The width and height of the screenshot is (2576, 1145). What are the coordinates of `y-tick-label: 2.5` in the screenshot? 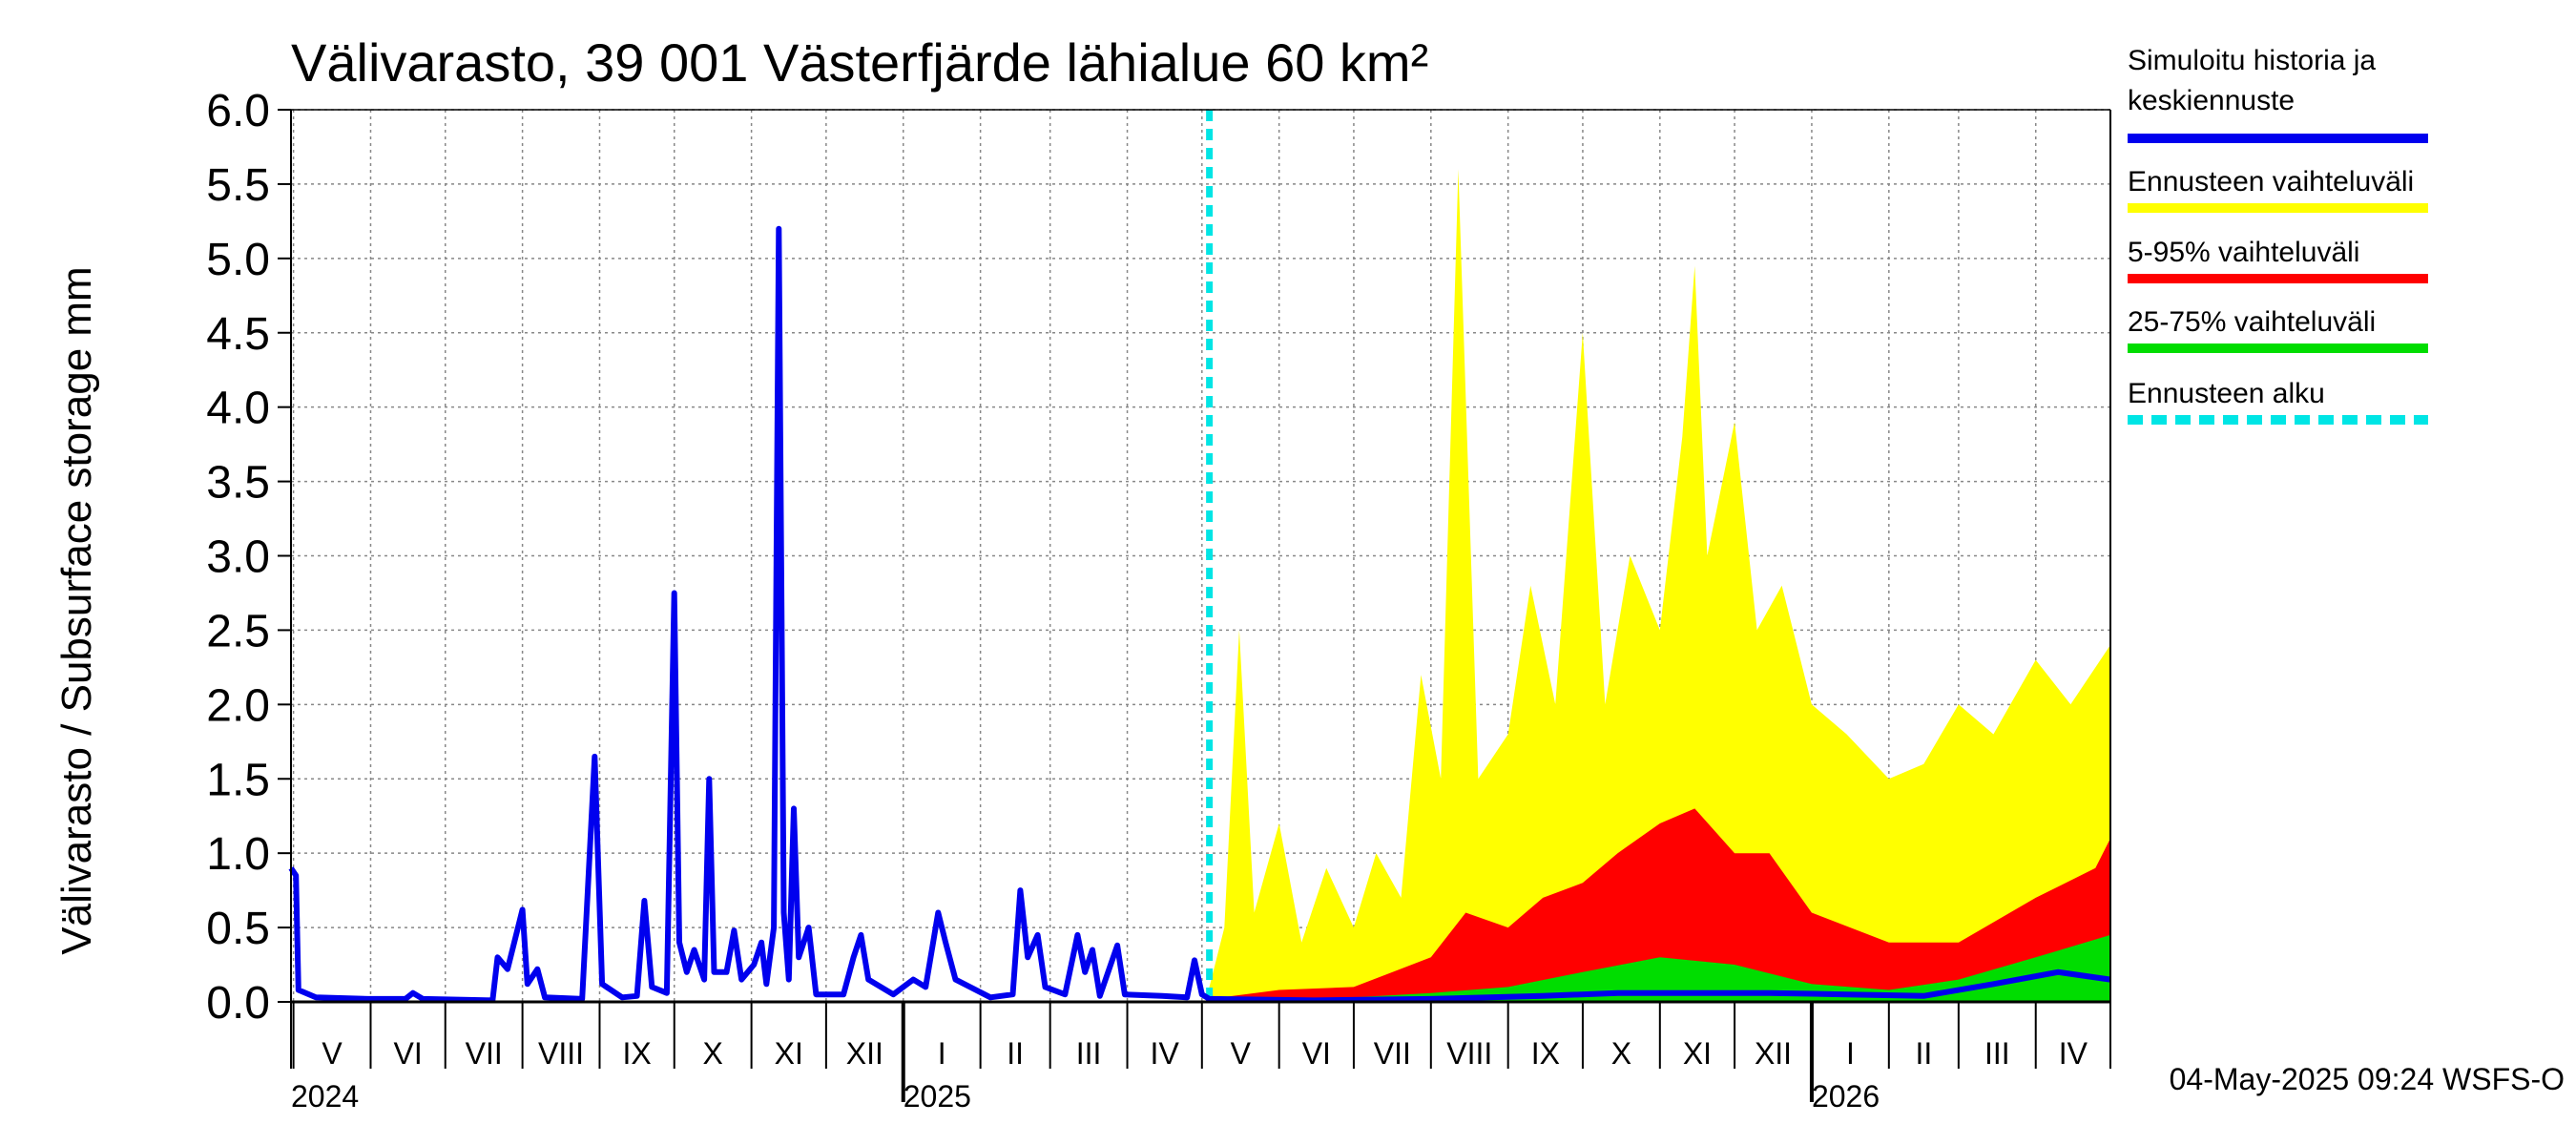 It's located at (238, 631).